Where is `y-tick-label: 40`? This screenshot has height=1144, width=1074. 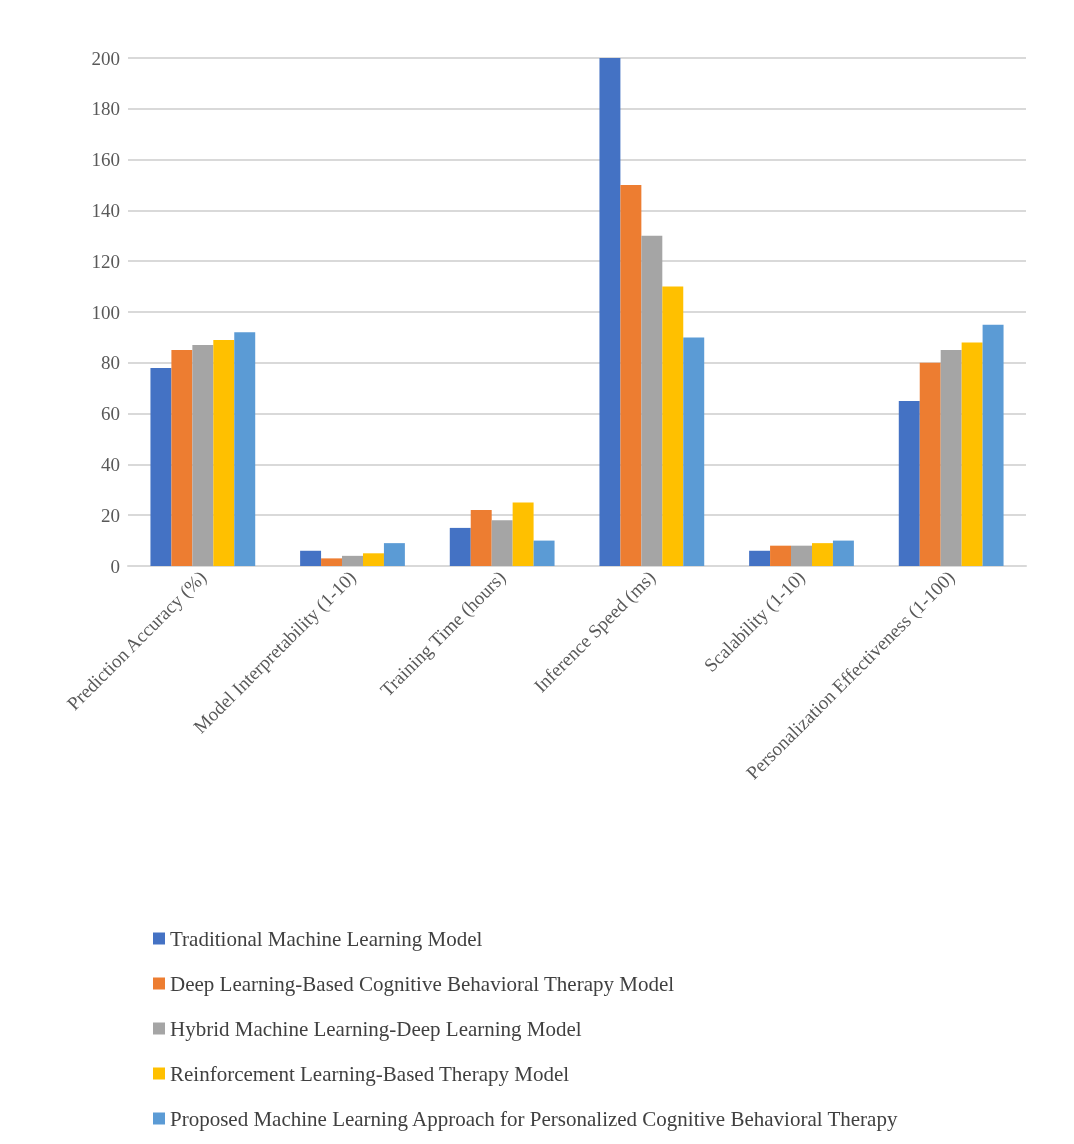
y-tick-label: 40 is located at coordinates (110, 464).